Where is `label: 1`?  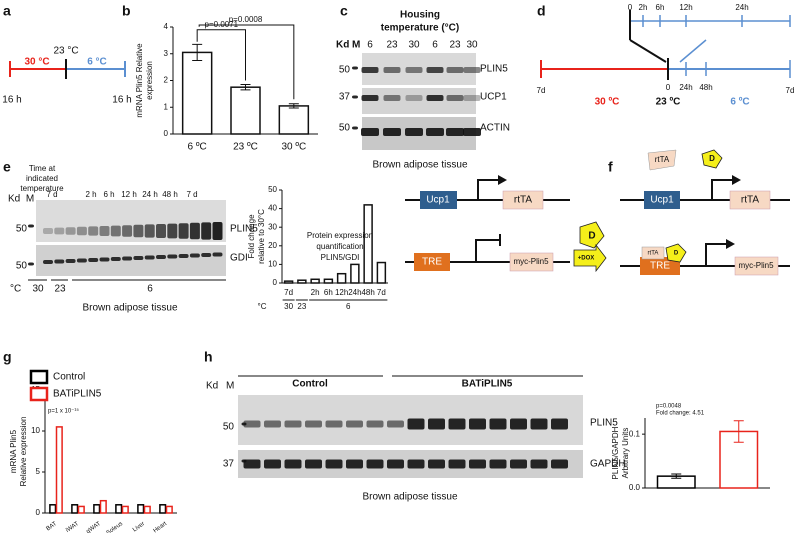 label: 1 is located at coordinates (166, 106).